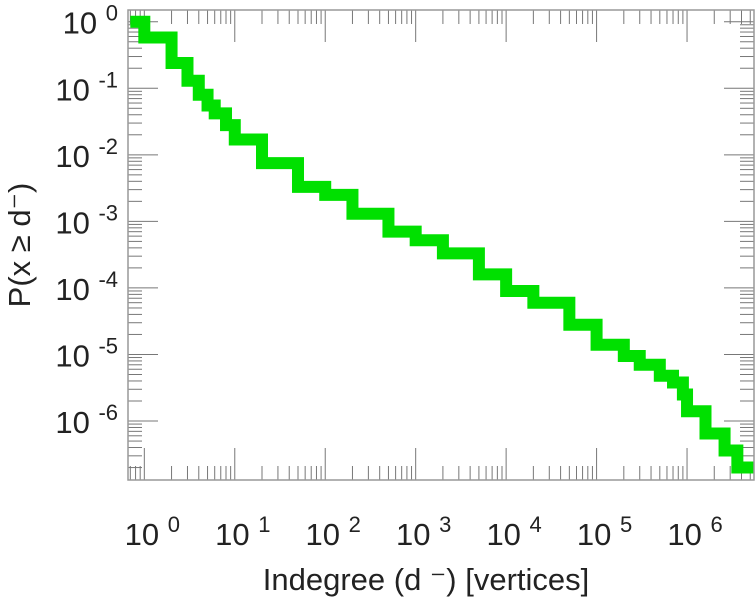  What do you see at coordinates (426, 579) in the screenshot?
I see `x-axis-label: Indegree (d ⁻) [vertices]` at bounding box center [426, 579].